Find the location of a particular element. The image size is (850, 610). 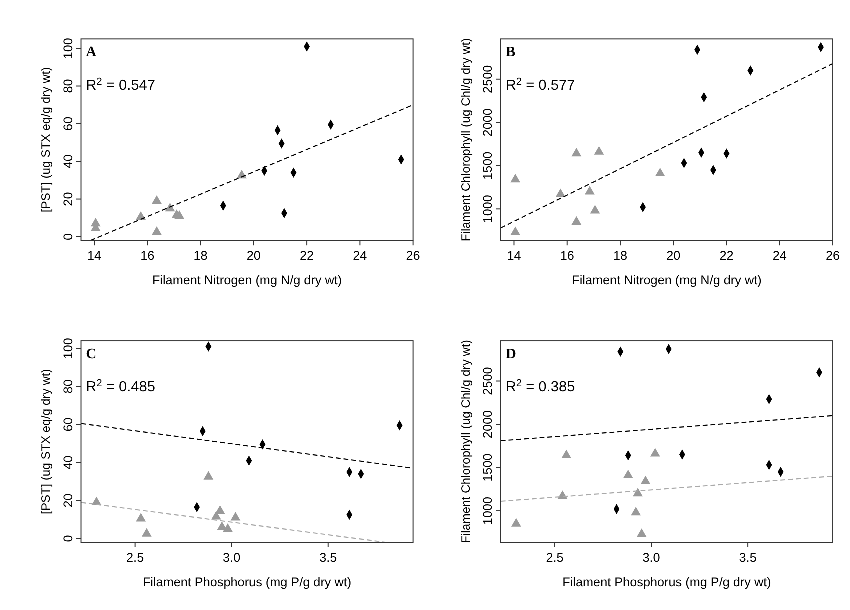

chart-title: D is located at coordinates (511, 354).